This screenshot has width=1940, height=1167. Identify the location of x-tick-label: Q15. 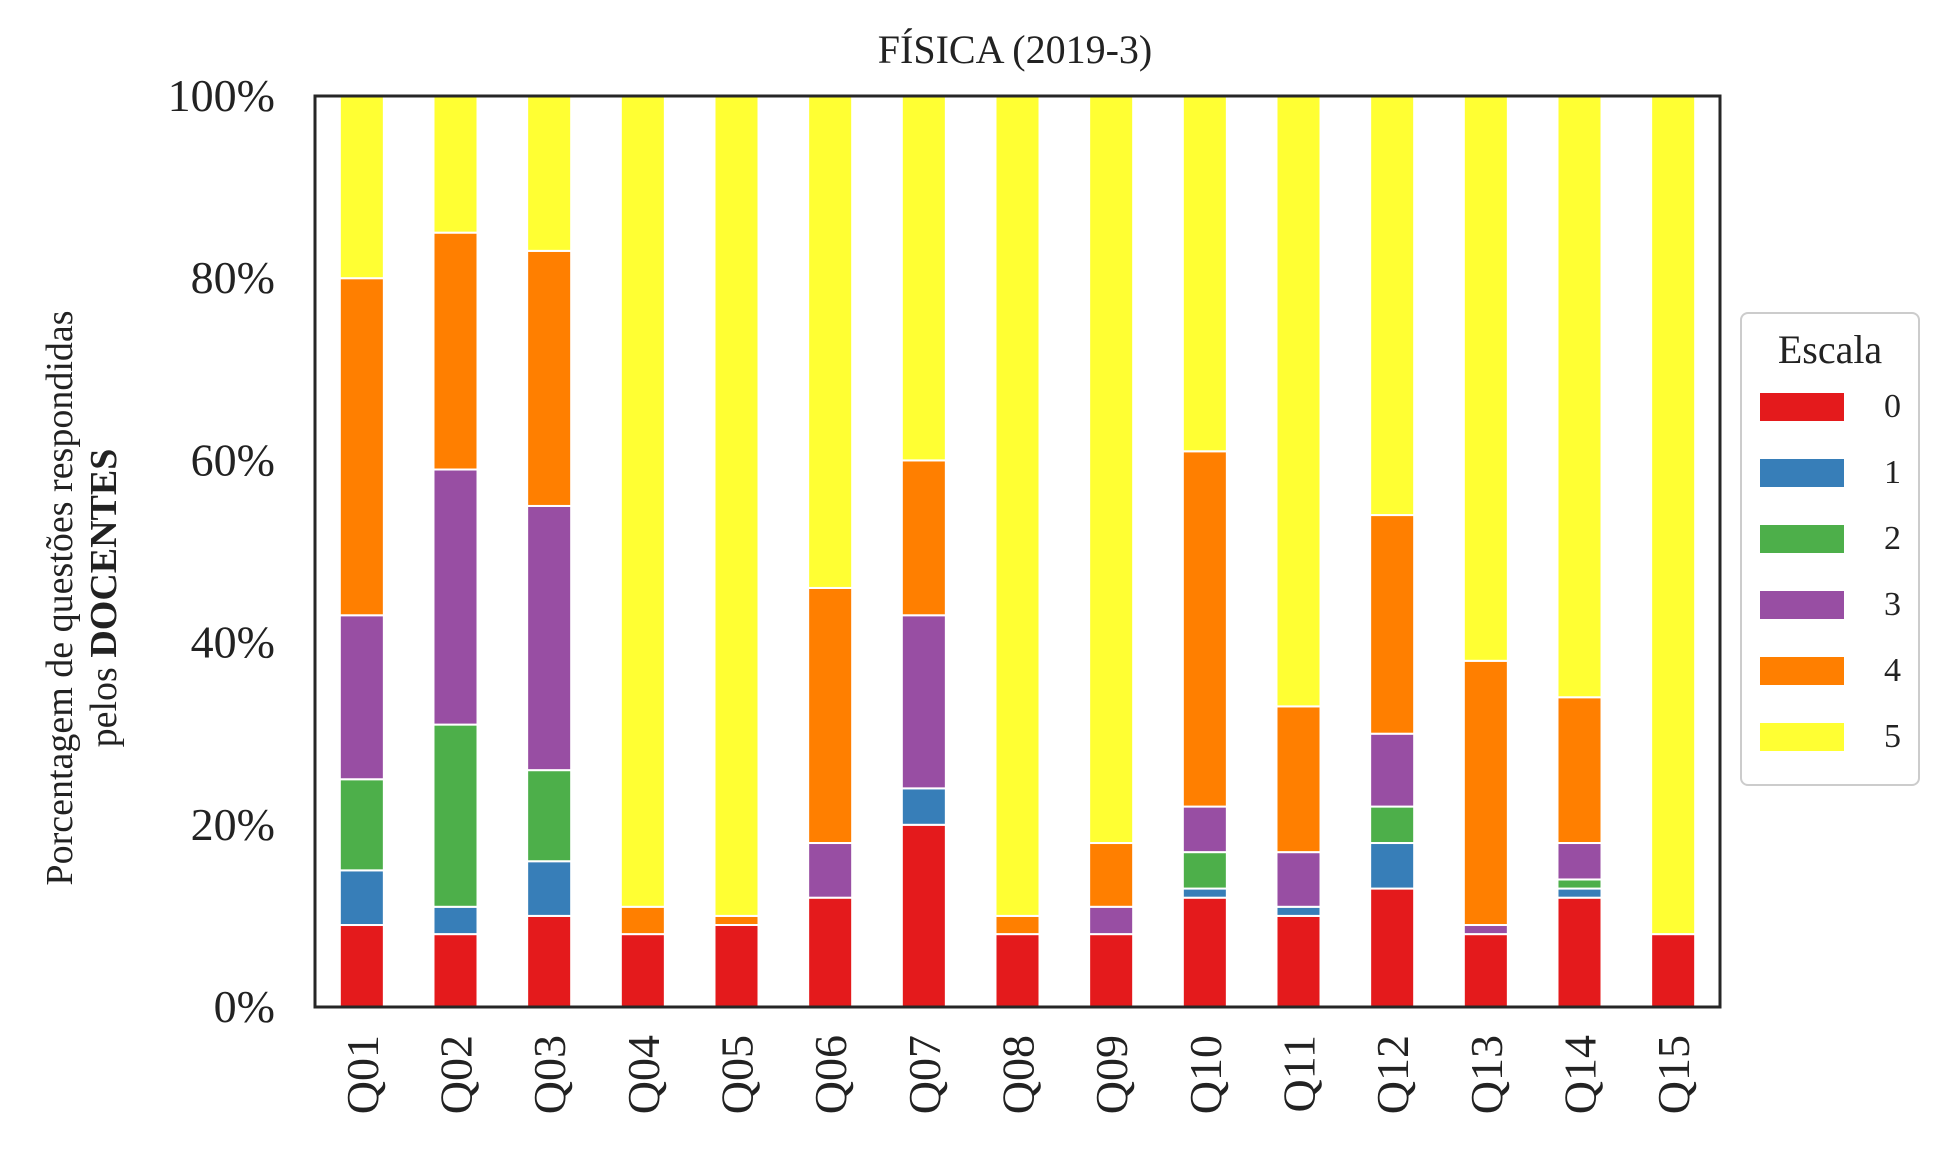
(1673, 1074).